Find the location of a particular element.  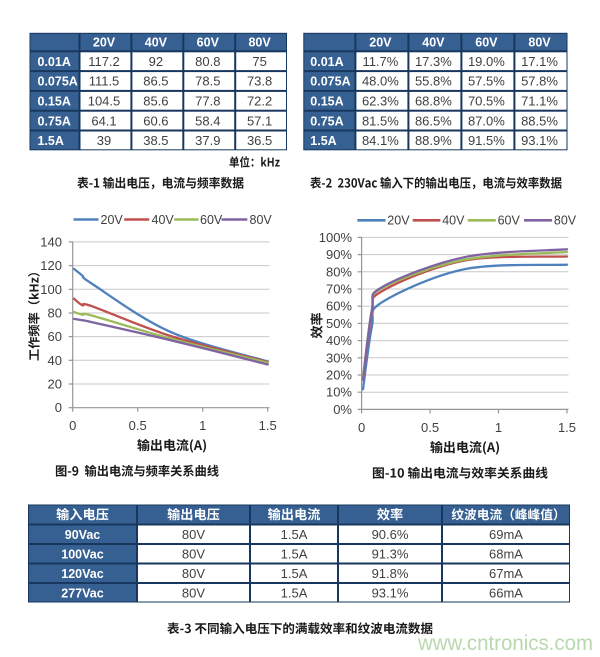

svg-text: 40% is located at coordinates (339, 340).